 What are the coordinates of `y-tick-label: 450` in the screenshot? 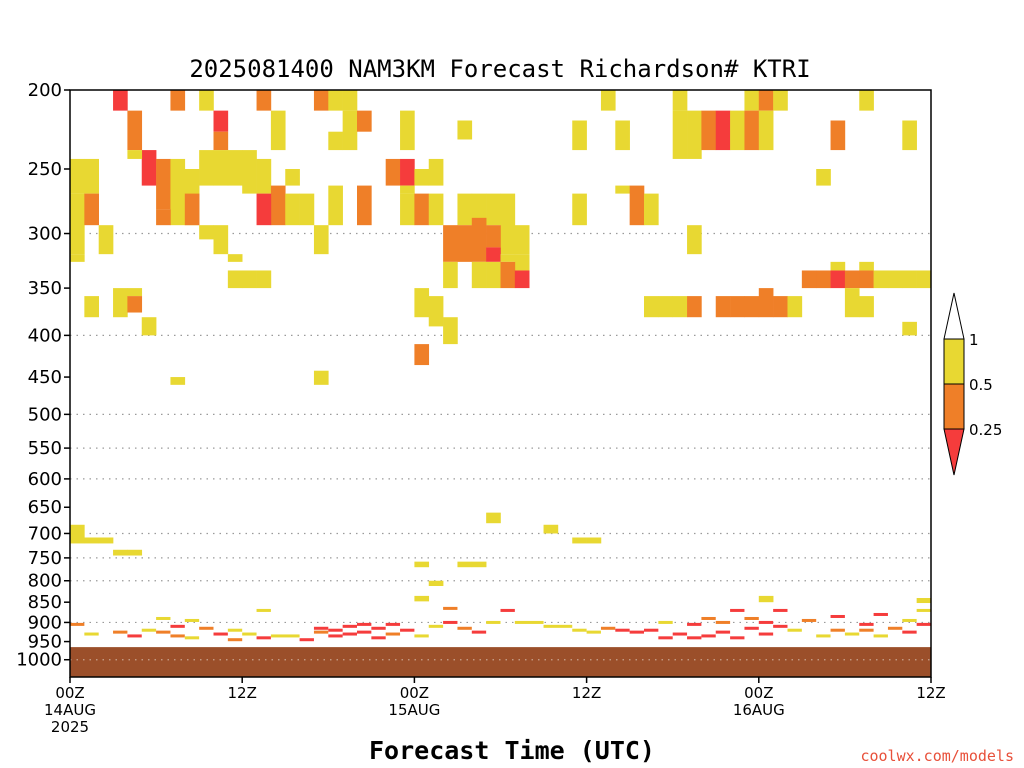 It's located at (45, 377).